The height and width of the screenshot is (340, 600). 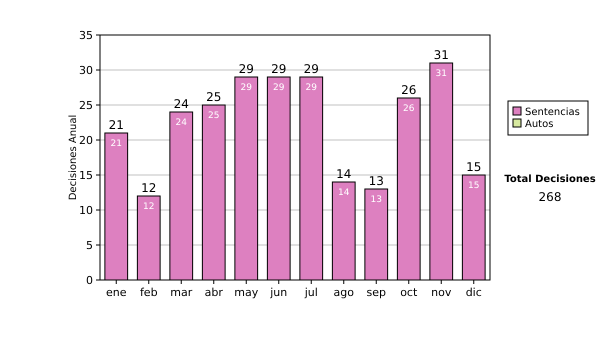 I want to click on data-label: 31, so click(x=441, y=74).